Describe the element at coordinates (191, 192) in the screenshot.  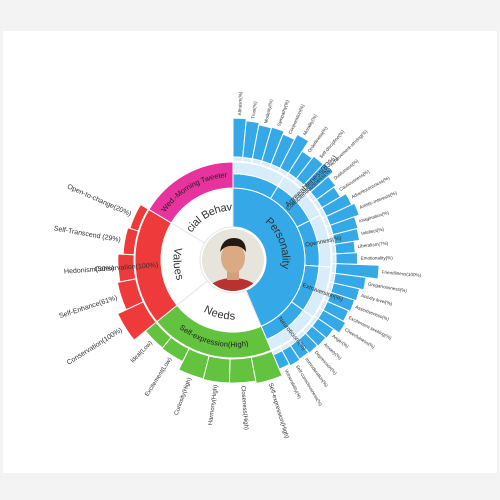
I see `social-middle-ring` at that location.